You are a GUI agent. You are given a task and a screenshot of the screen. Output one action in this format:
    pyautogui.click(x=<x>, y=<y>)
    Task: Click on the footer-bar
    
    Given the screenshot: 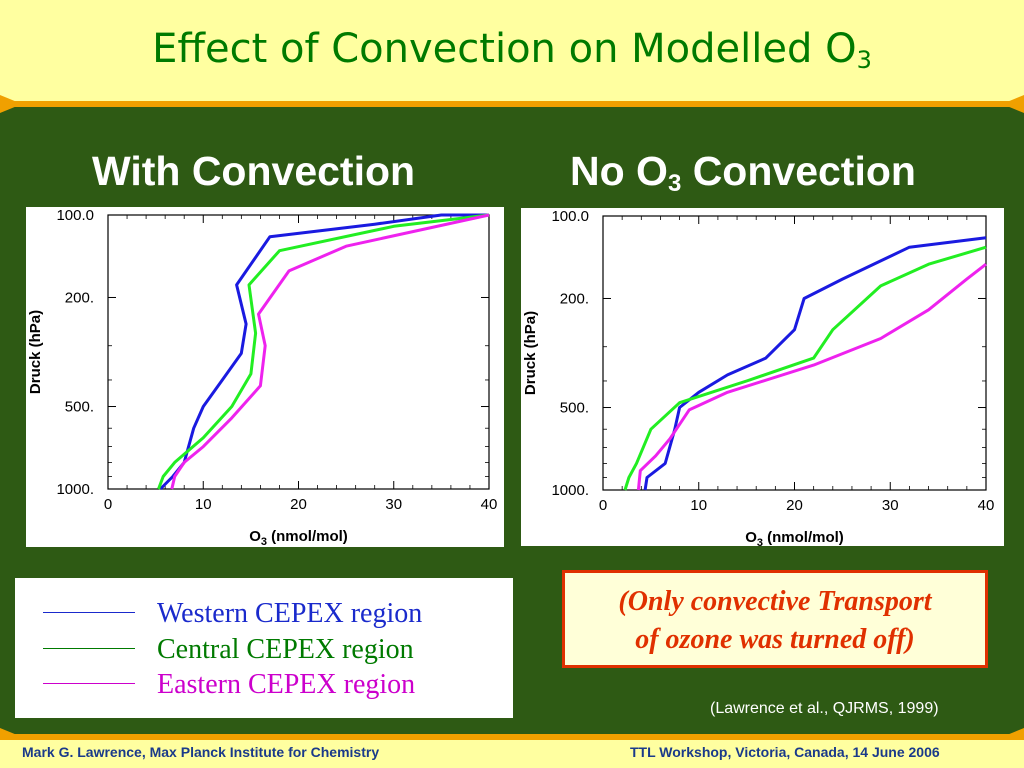 What is the action you would take?
    pyautogui.click(x=512, y=754)
    